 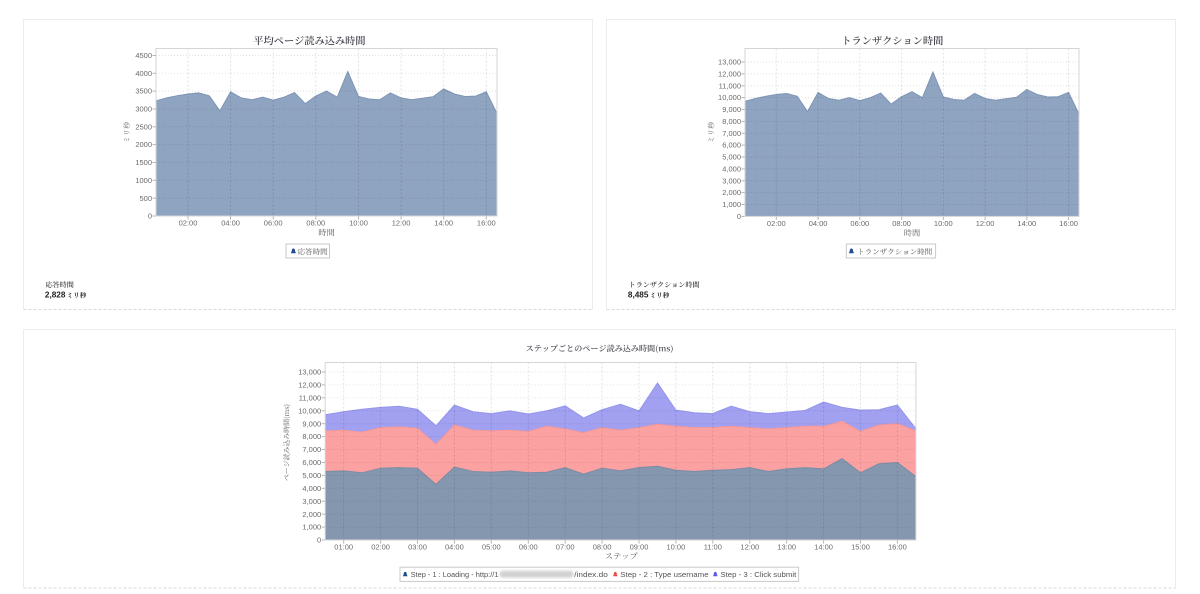 I want to click on svg-text: 09:00, so click(x=639, y=547).